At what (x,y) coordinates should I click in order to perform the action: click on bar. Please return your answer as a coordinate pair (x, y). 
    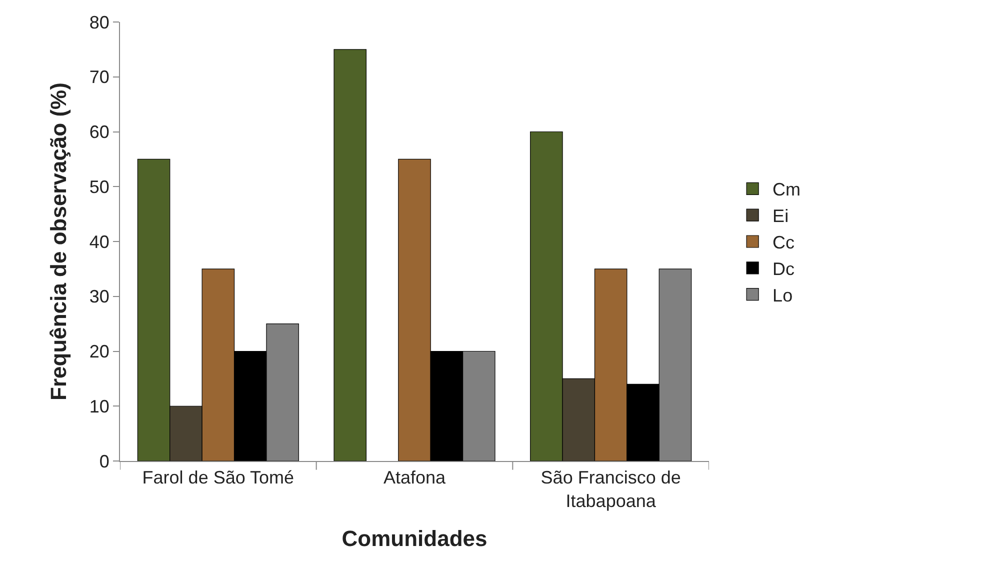
    Looking at the image, I should click on (350, 255).